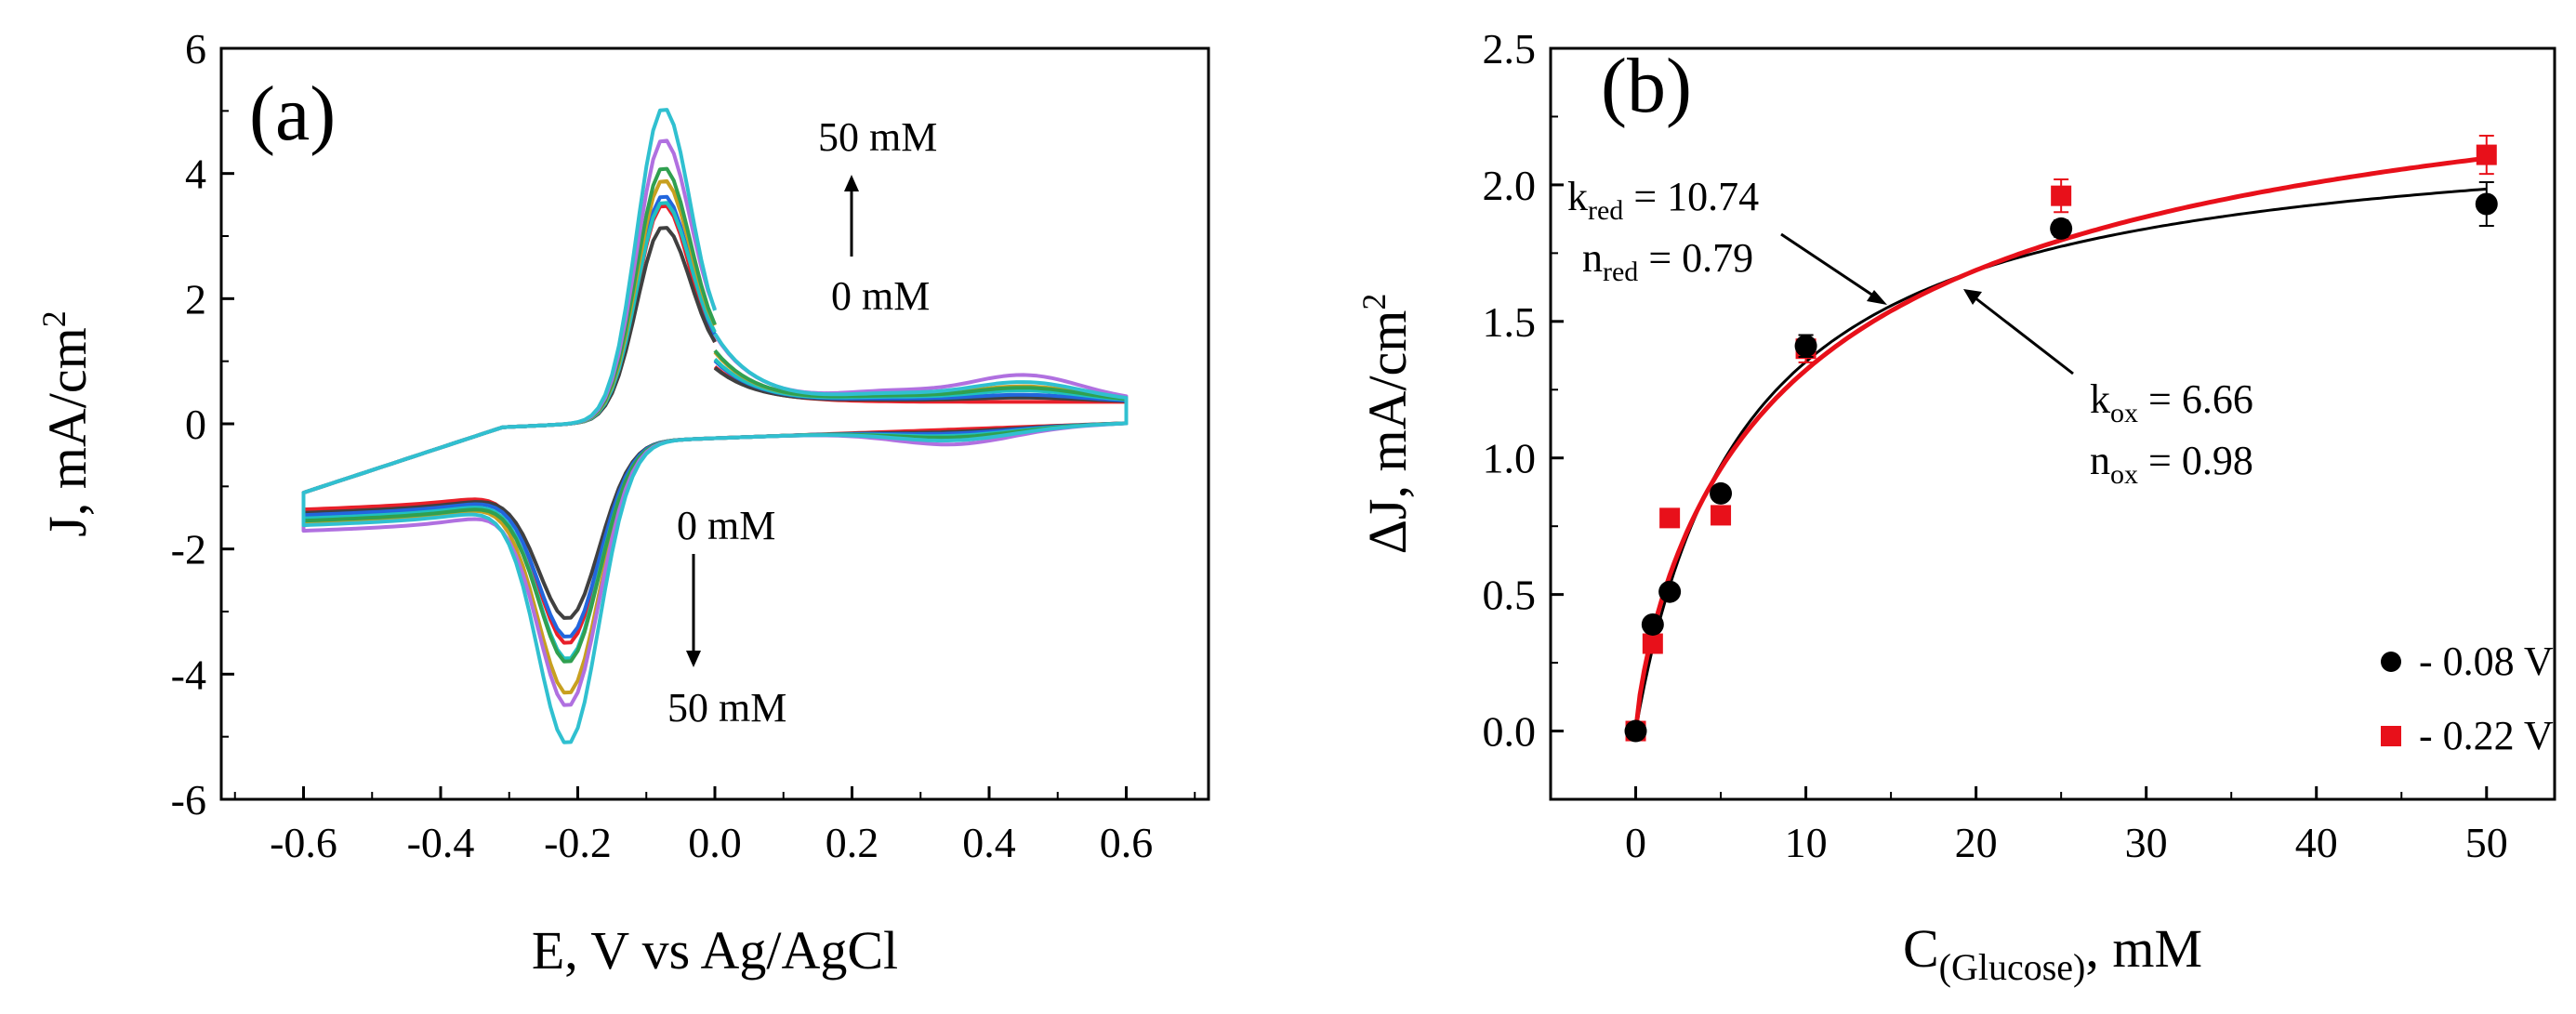  I want to click on panel-a-ylabel: J, mA/cm2, so click(66, 424).